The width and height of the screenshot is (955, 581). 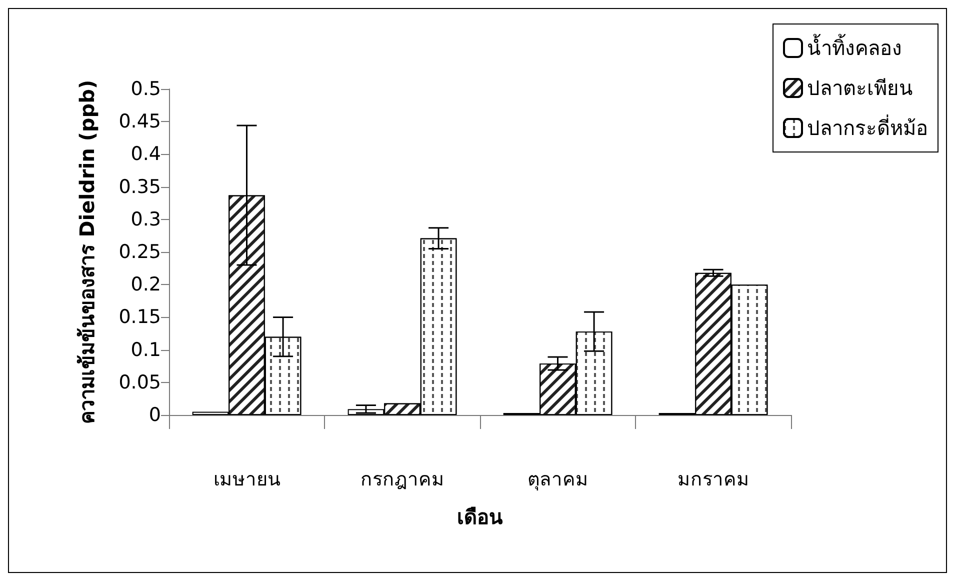 What do you see at coordinates (246, 479) in the screenshot?
I see `x-tick-label: เมษายน` at bounding box center [246, 479].